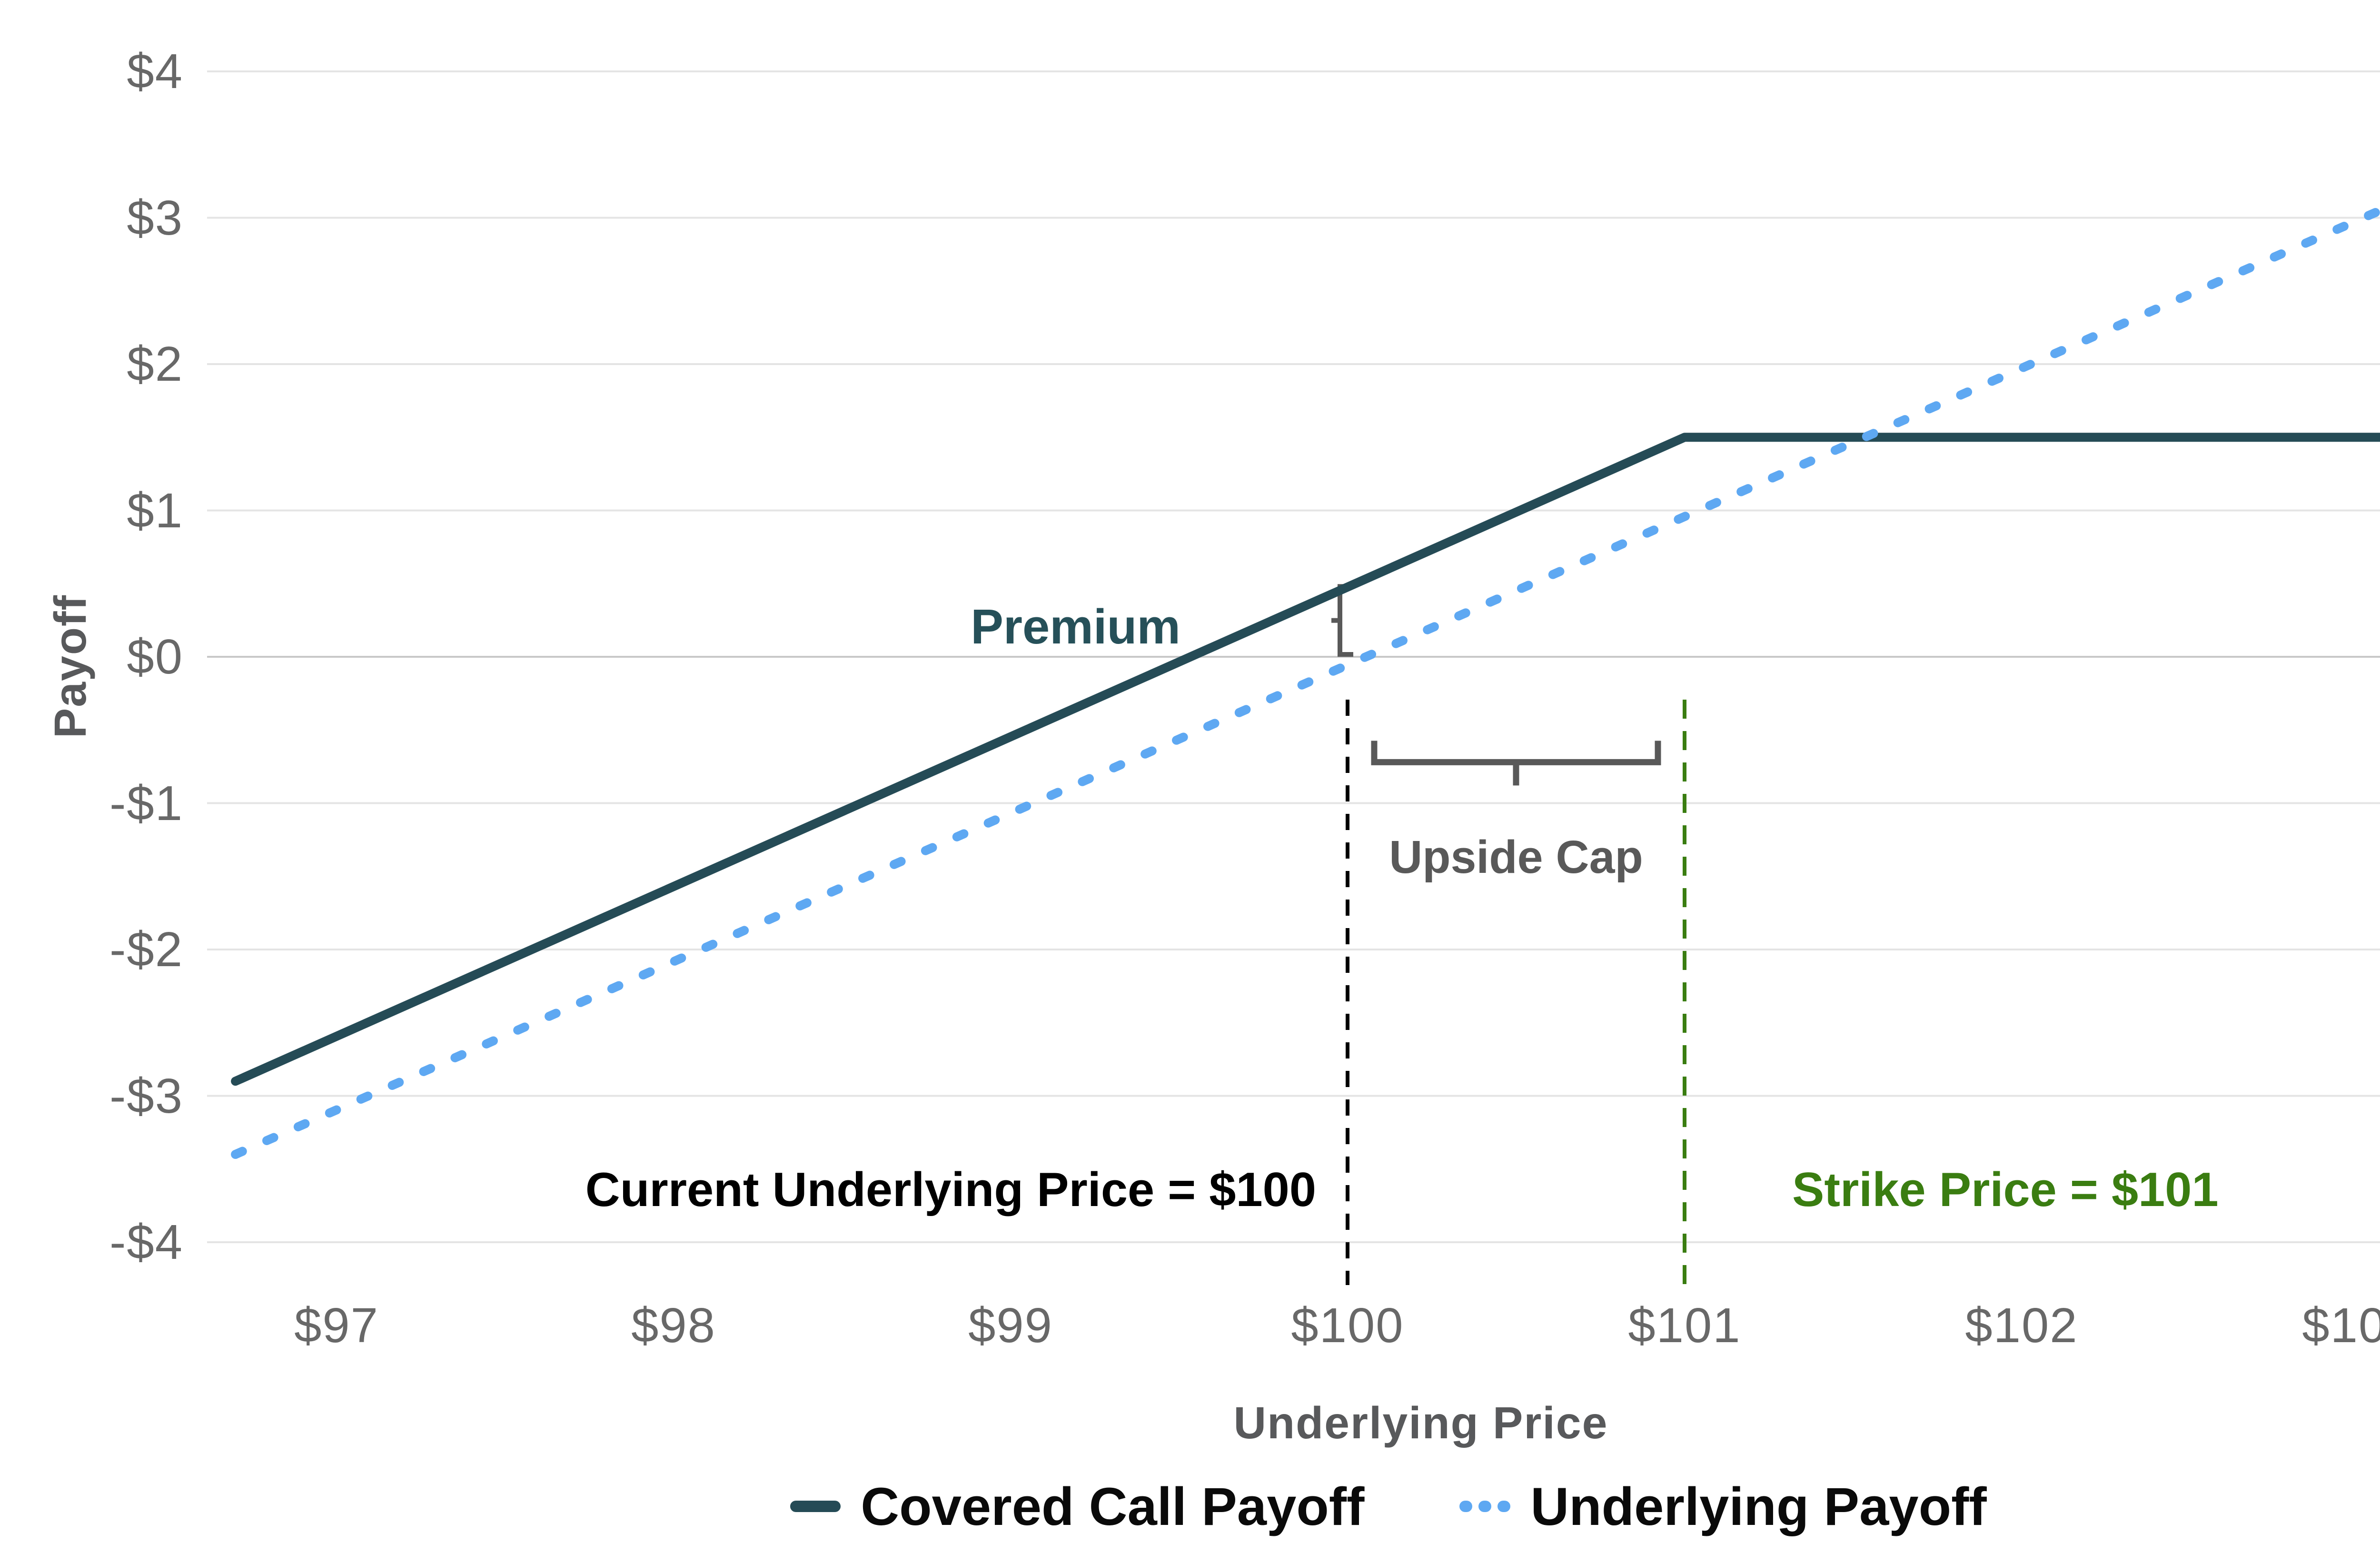 The height and width of the screenshot is (1553, 2380). What do you see at coordinates (146, 1095) in the screenshot?
I see `y-tick-label--$3: -$3` at bounding box center [146, 1095].